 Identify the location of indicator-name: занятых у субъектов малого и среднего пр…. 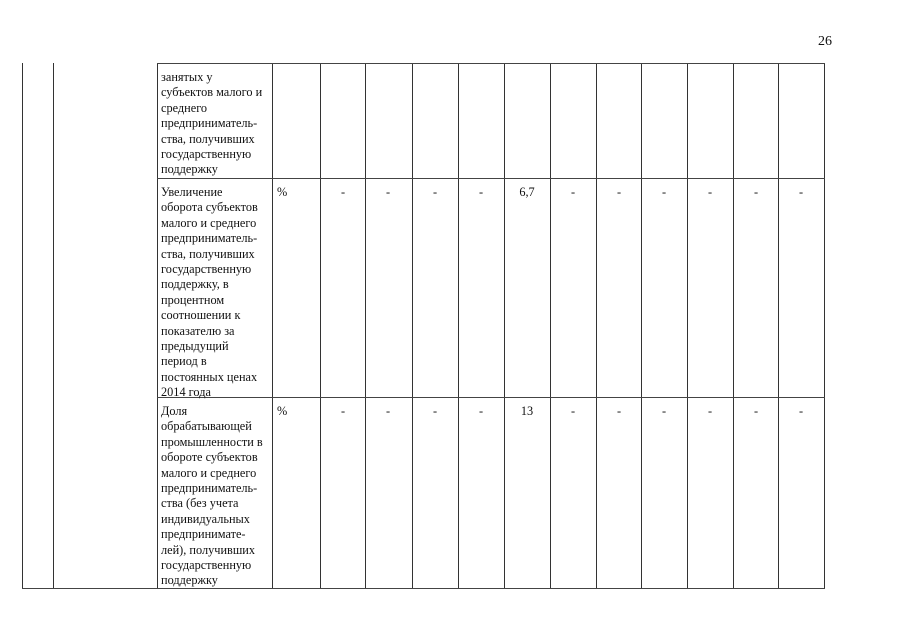
(212, 123).